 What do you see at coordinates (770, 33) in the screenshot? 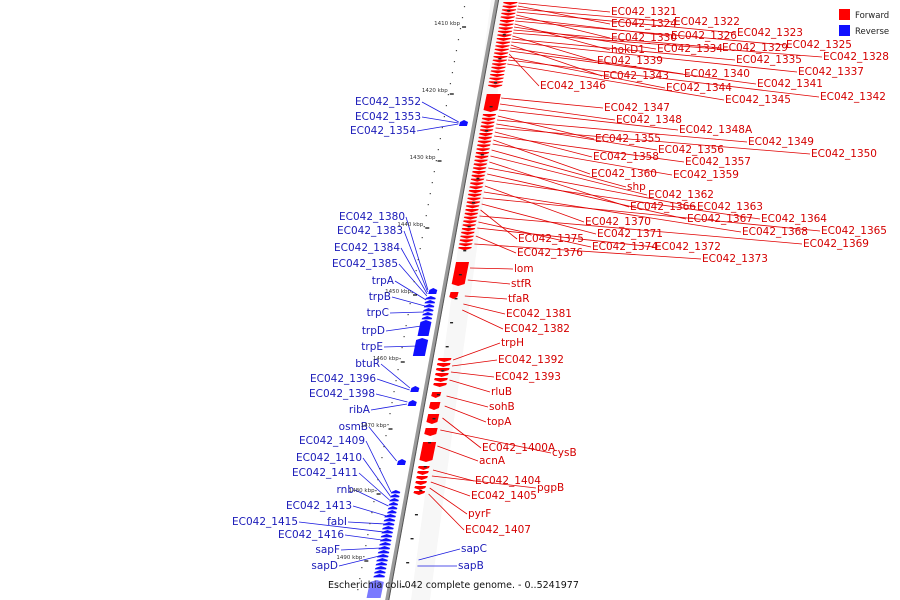
I see `forward-gene-label: EC042_1323` at bounding box center [770, 33].